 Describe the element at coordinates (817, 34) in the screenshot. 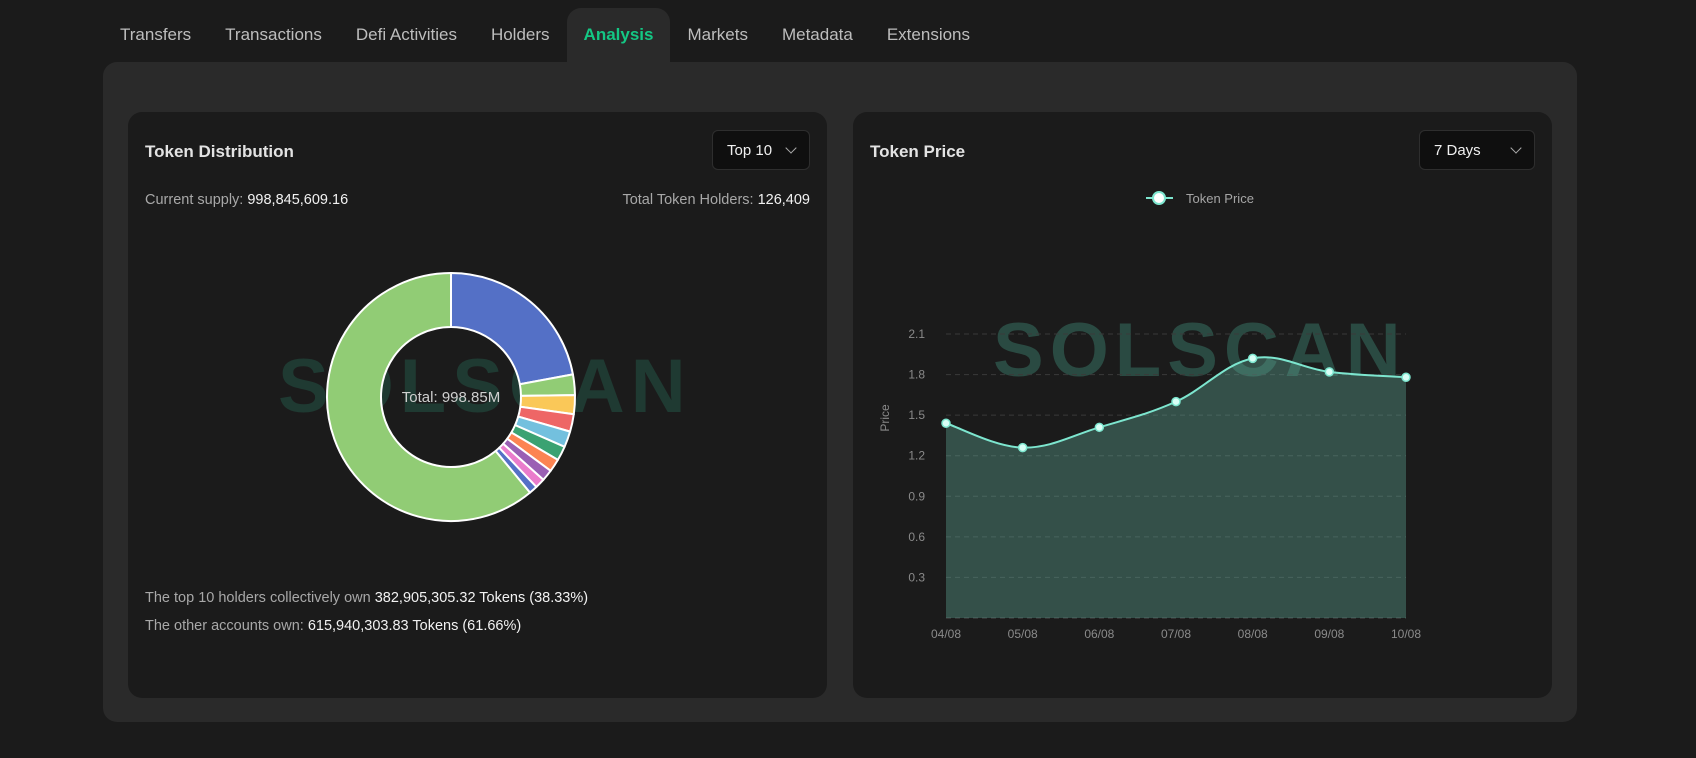

I see `tab-metadata: Metadata` at that location.